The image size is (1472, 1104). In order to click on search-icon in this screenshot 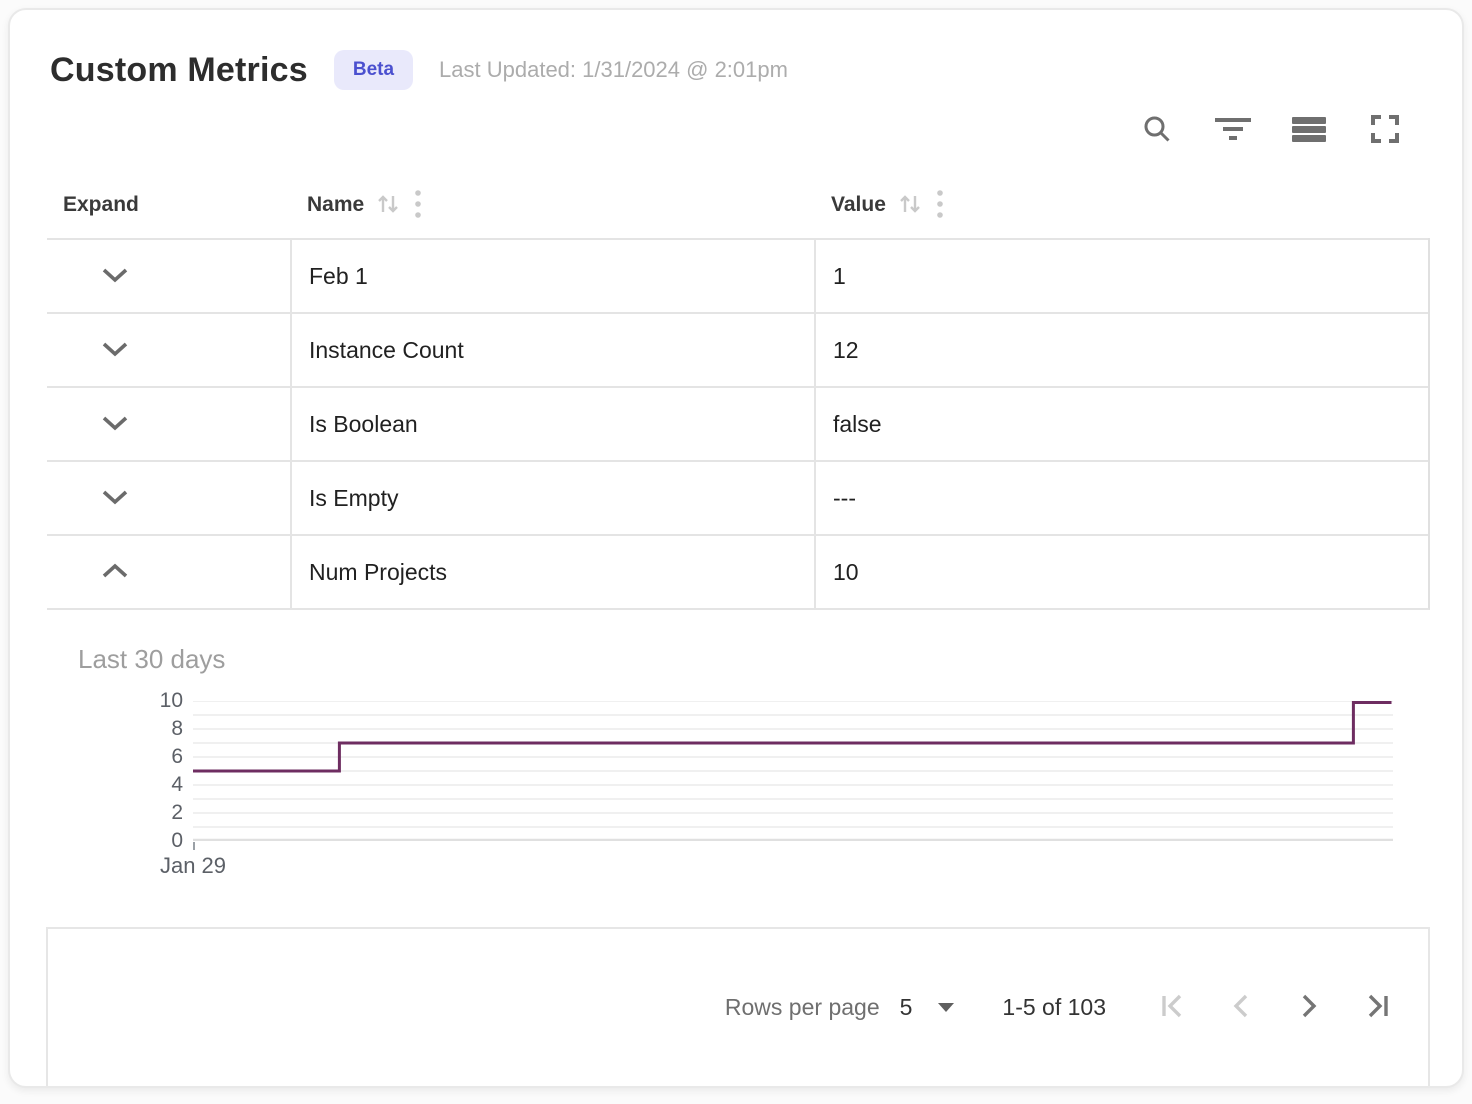, I will do `click(1157, 129)`.